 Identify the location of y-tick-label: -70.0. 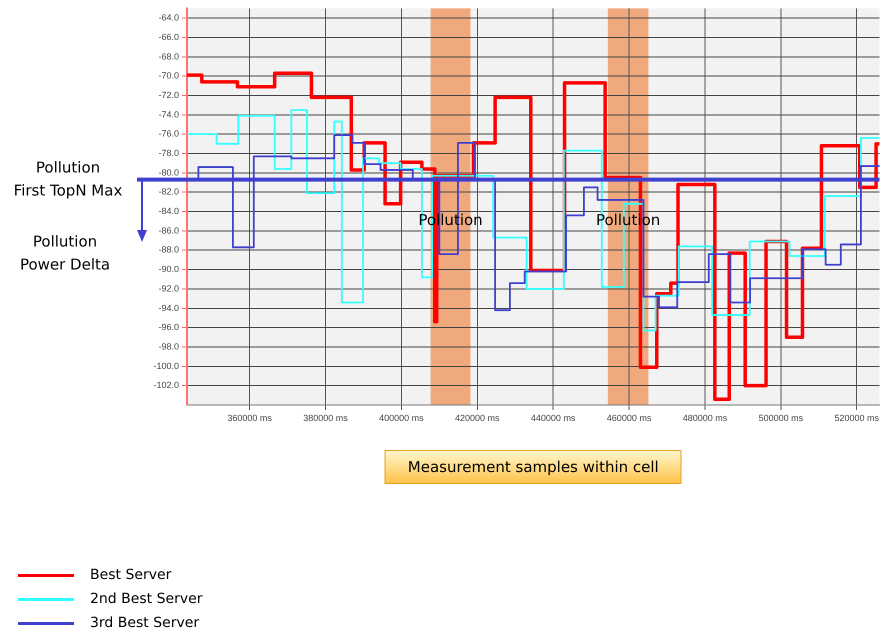
(168, 75).